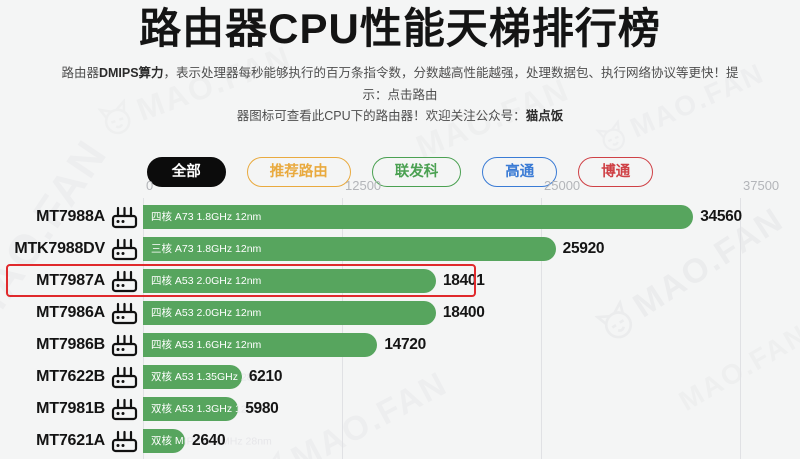 This screenshot has height=459, width=800. Describe the element at coordinates (544, 115) in the screenshot. I see `subtitle-segment: 猫点饭` at that location.